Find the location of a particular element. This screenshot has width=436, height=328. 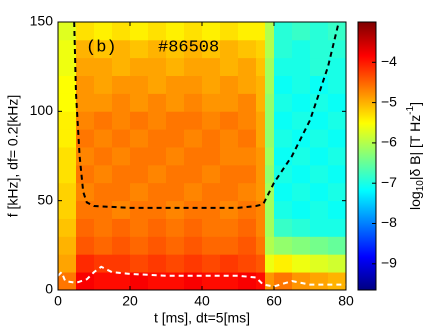

shot-number: #86508 is located at coordinates (188, 47).